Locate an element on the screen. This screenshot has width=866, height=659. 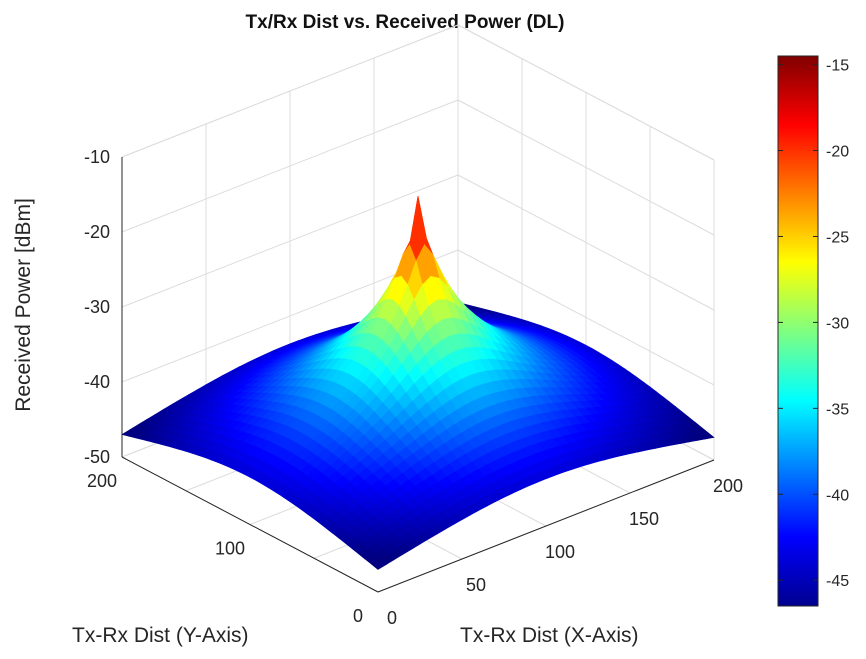
z-tick-label: -10 is located at coordinates (97, 157).